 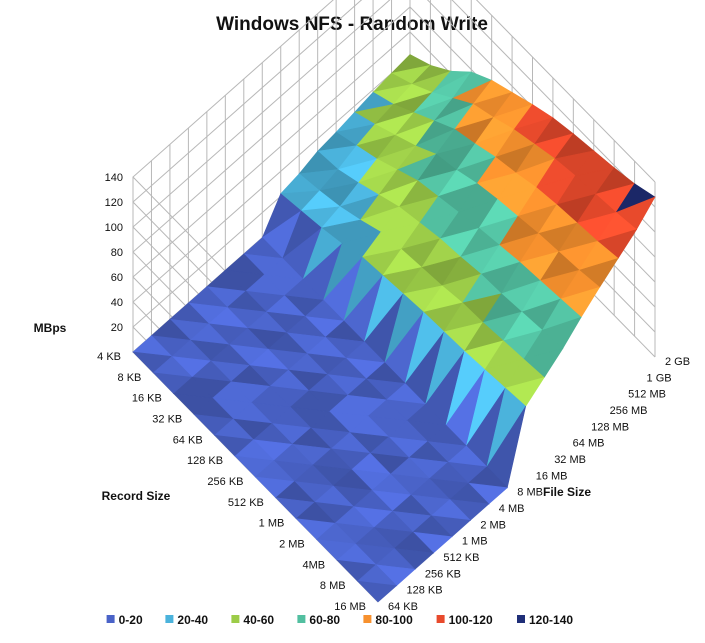 I want to click on z-tick-label: 80, so click(x=117, y=253).